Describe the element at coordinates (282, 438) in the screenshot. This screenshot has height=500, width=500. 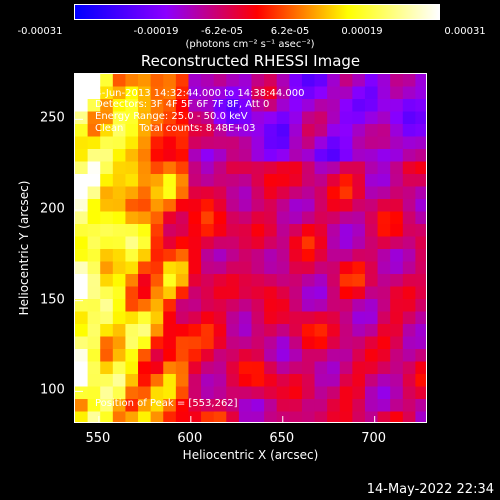
I see `x-tick-label: 650` at that location.